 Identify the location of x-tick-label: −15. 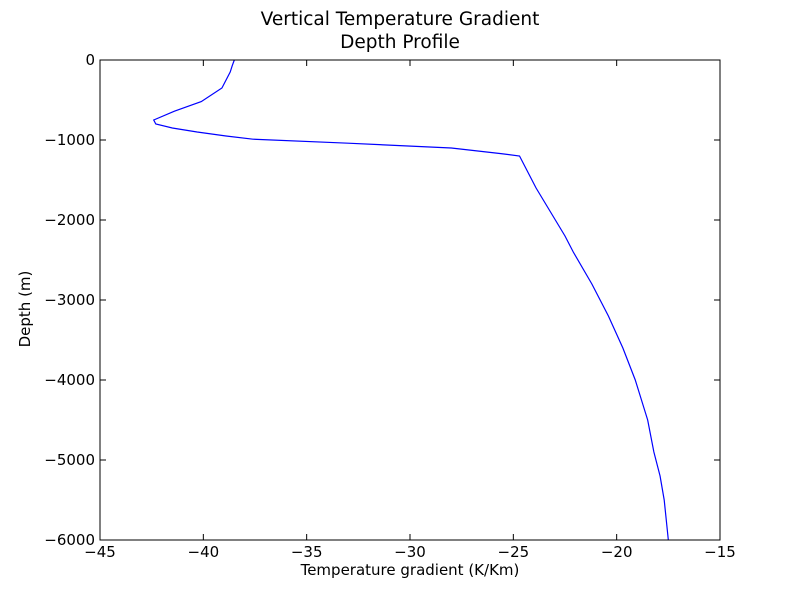
(720, 552).